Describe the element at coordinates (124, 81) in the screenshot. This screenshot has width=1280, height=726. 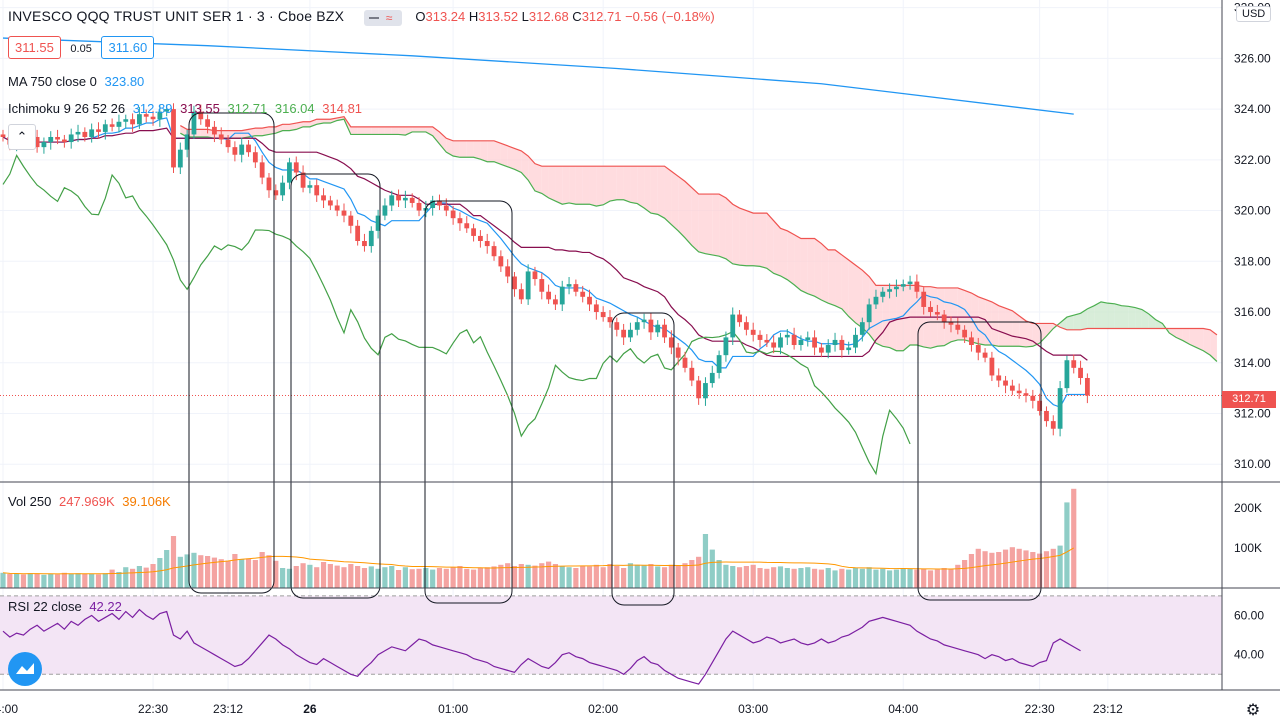
I see `ma-value: 323.80` at that location.